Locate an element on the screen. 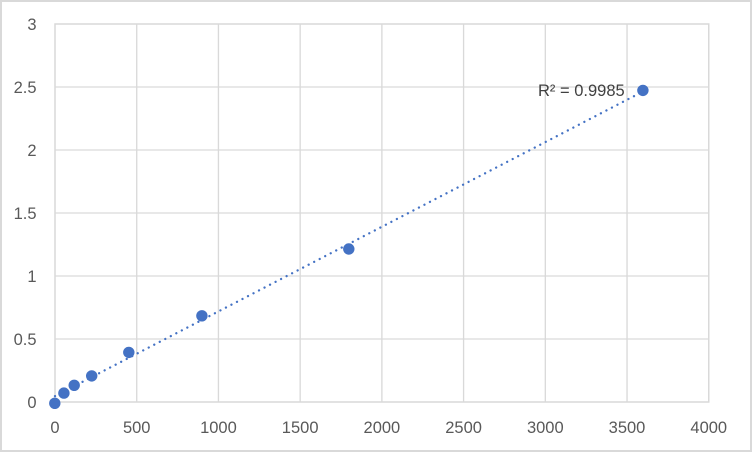 The width and height of the screenshot is (752, 457). svg-text: 2000 is located at coordinates (382, 428).